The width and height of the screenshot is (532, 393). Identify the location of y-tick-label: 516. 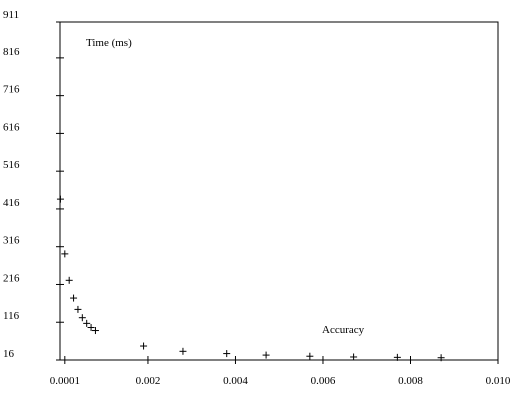
(11, 165).